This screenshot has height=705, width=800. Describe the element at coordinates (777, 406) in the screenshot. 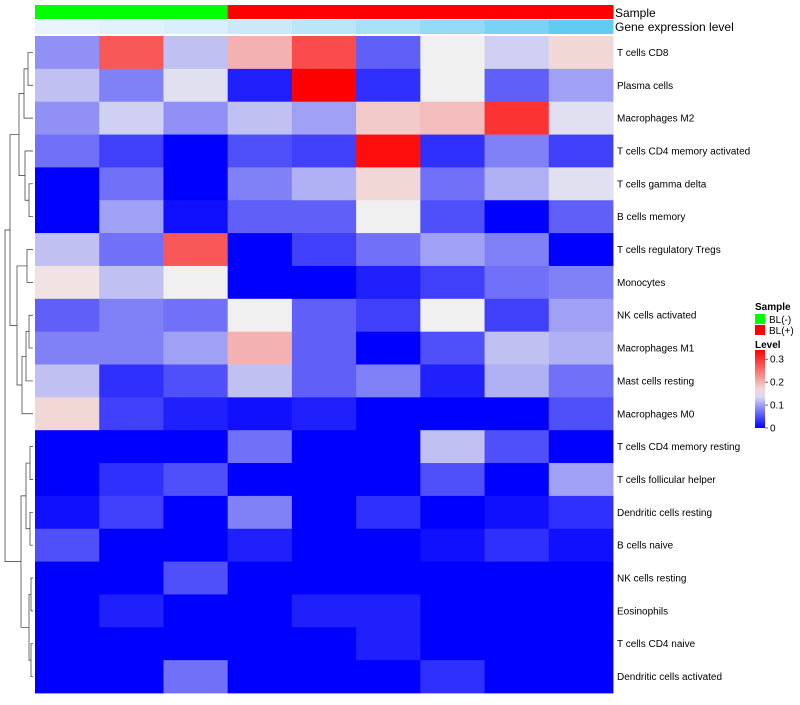

I see `legend-level-tick-label: 0.1` at that location.